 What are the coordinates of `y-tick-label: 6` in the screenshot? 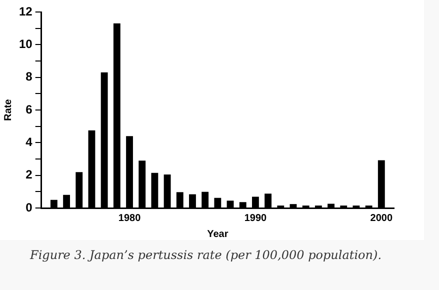 It's located at (29, 109).